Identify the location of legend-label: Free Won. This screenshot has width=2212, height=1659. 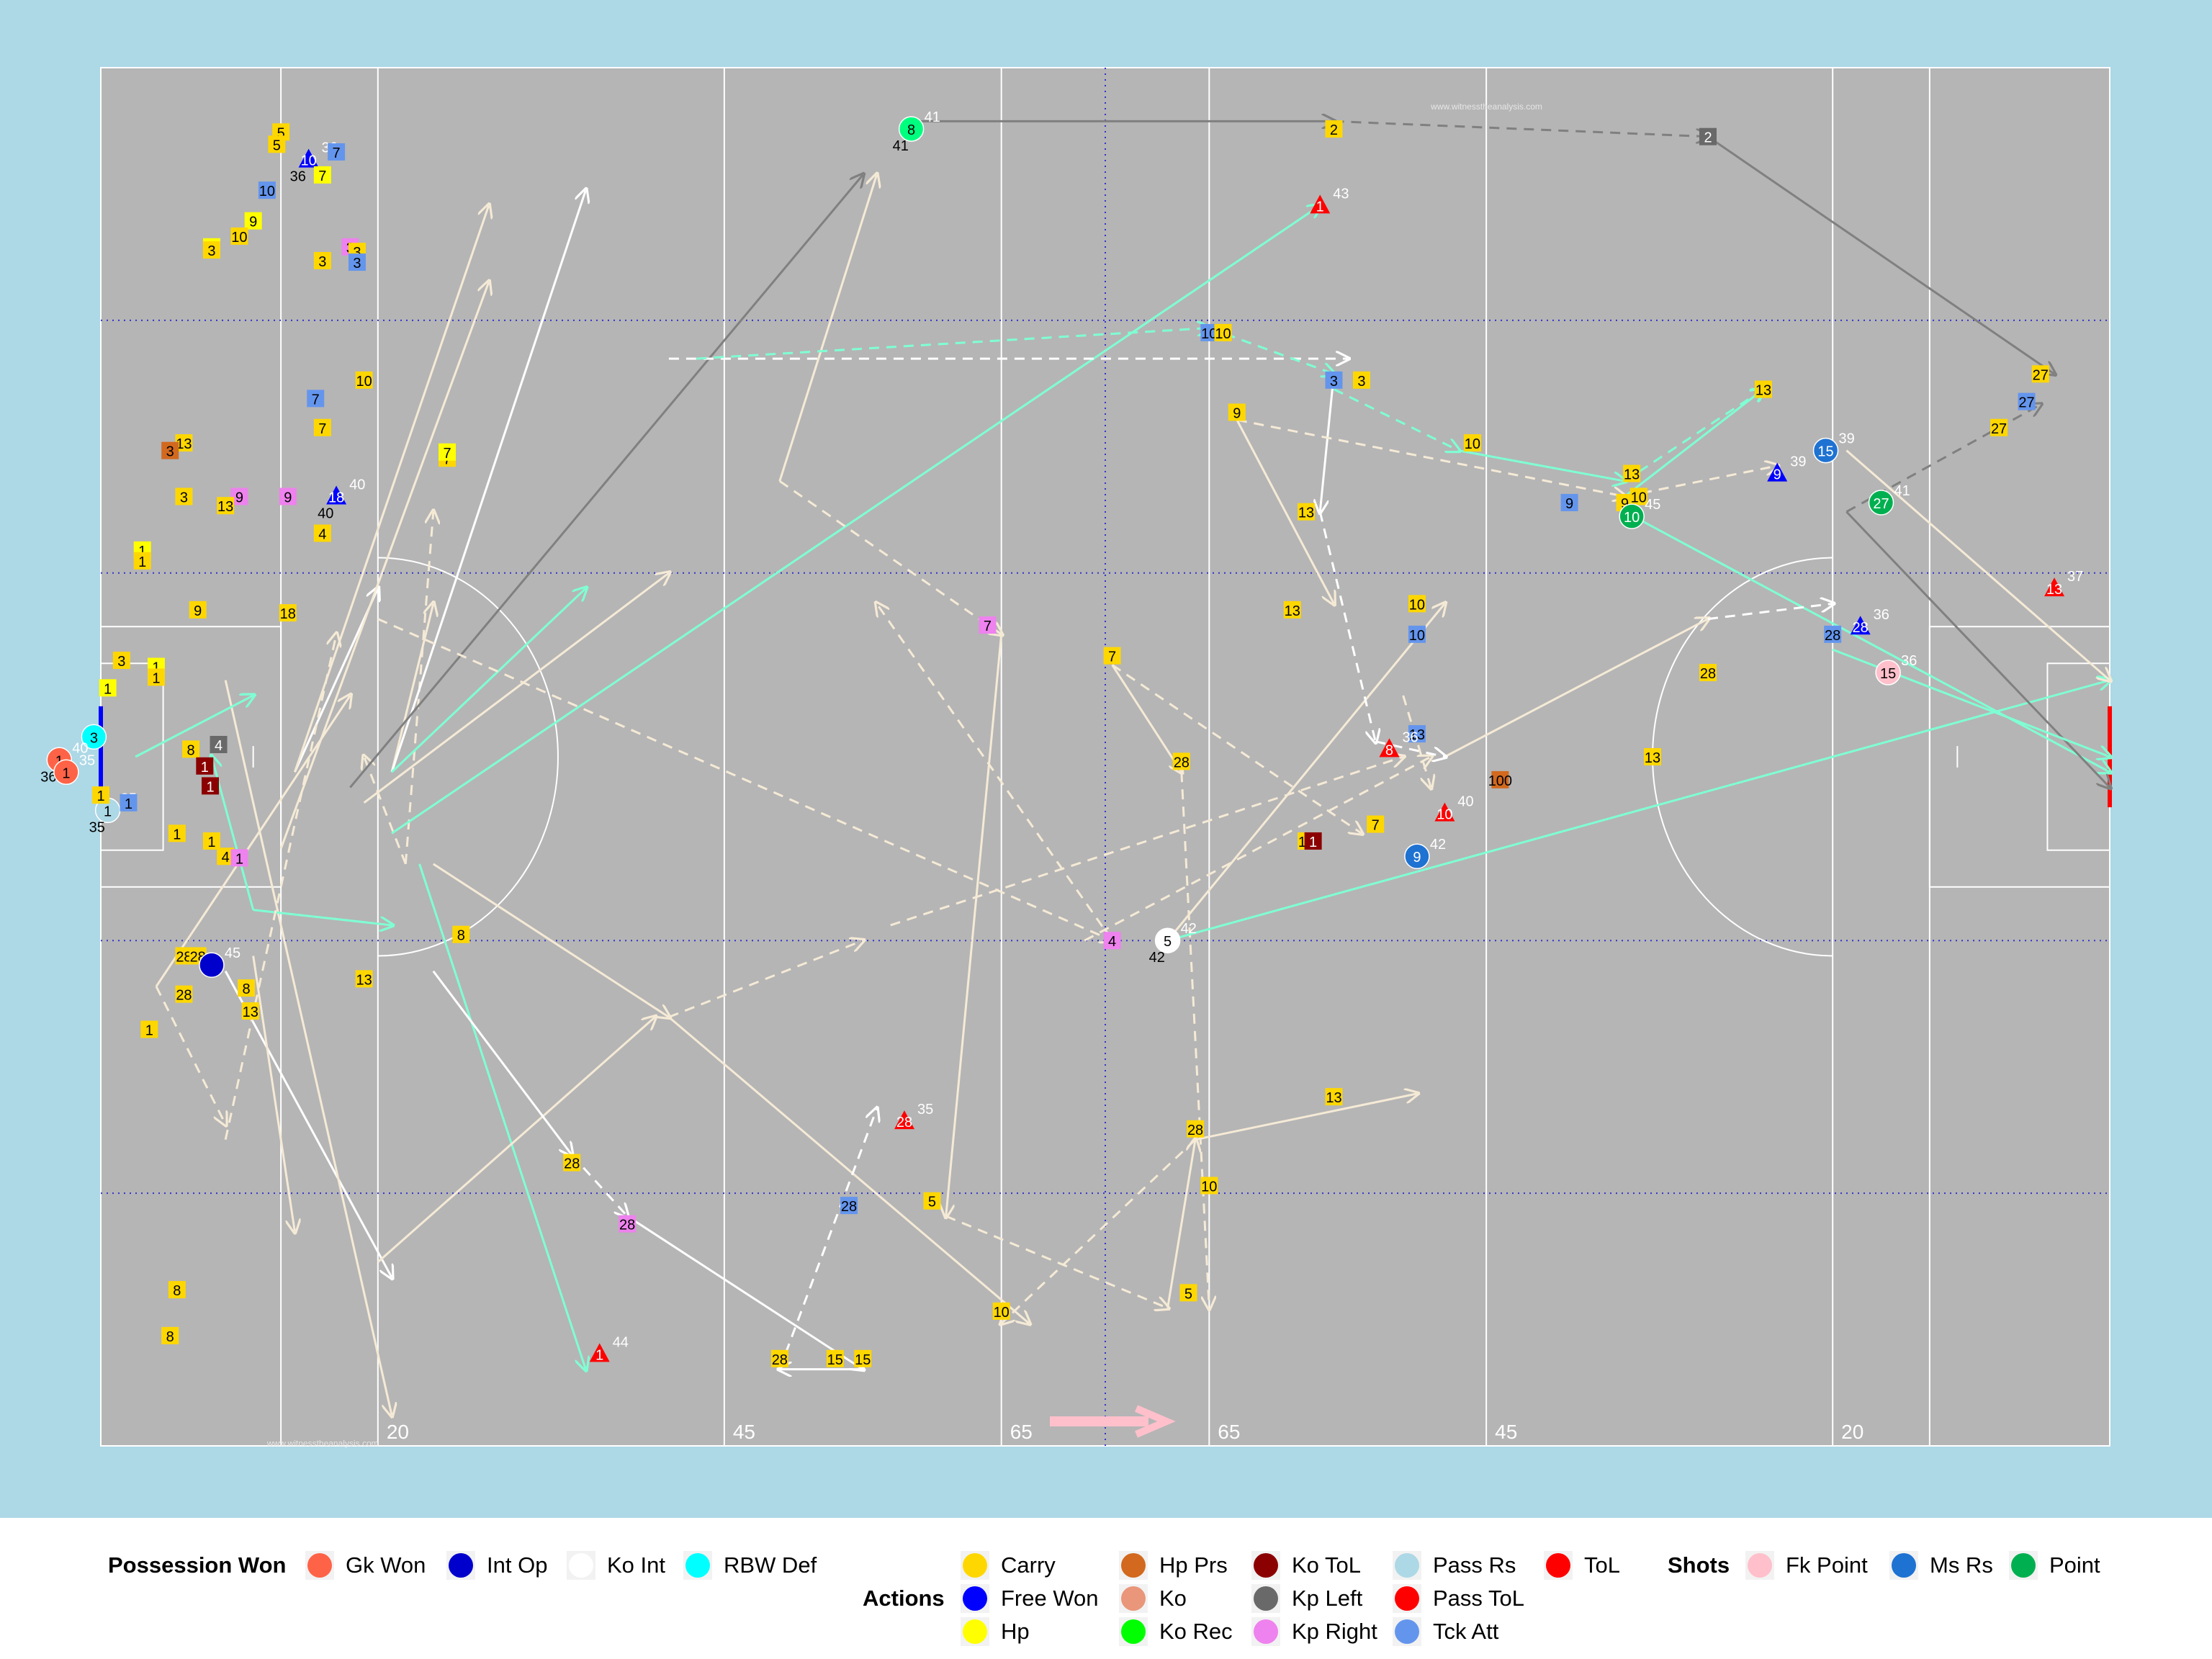
(1050, 1598).